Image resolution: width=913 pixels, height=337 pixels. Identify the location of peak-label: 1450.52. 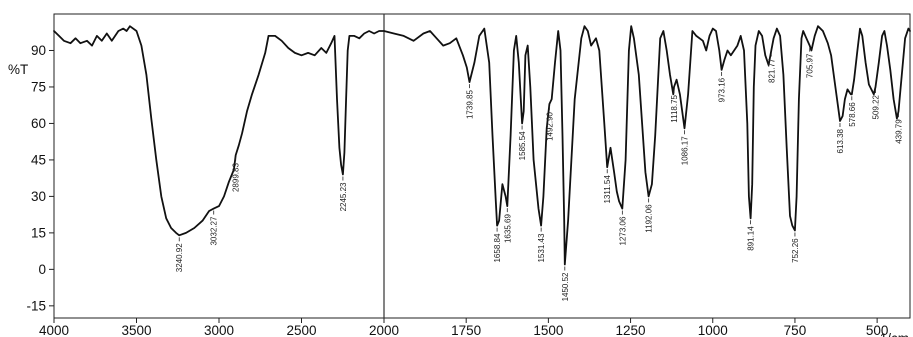
(565, 286).